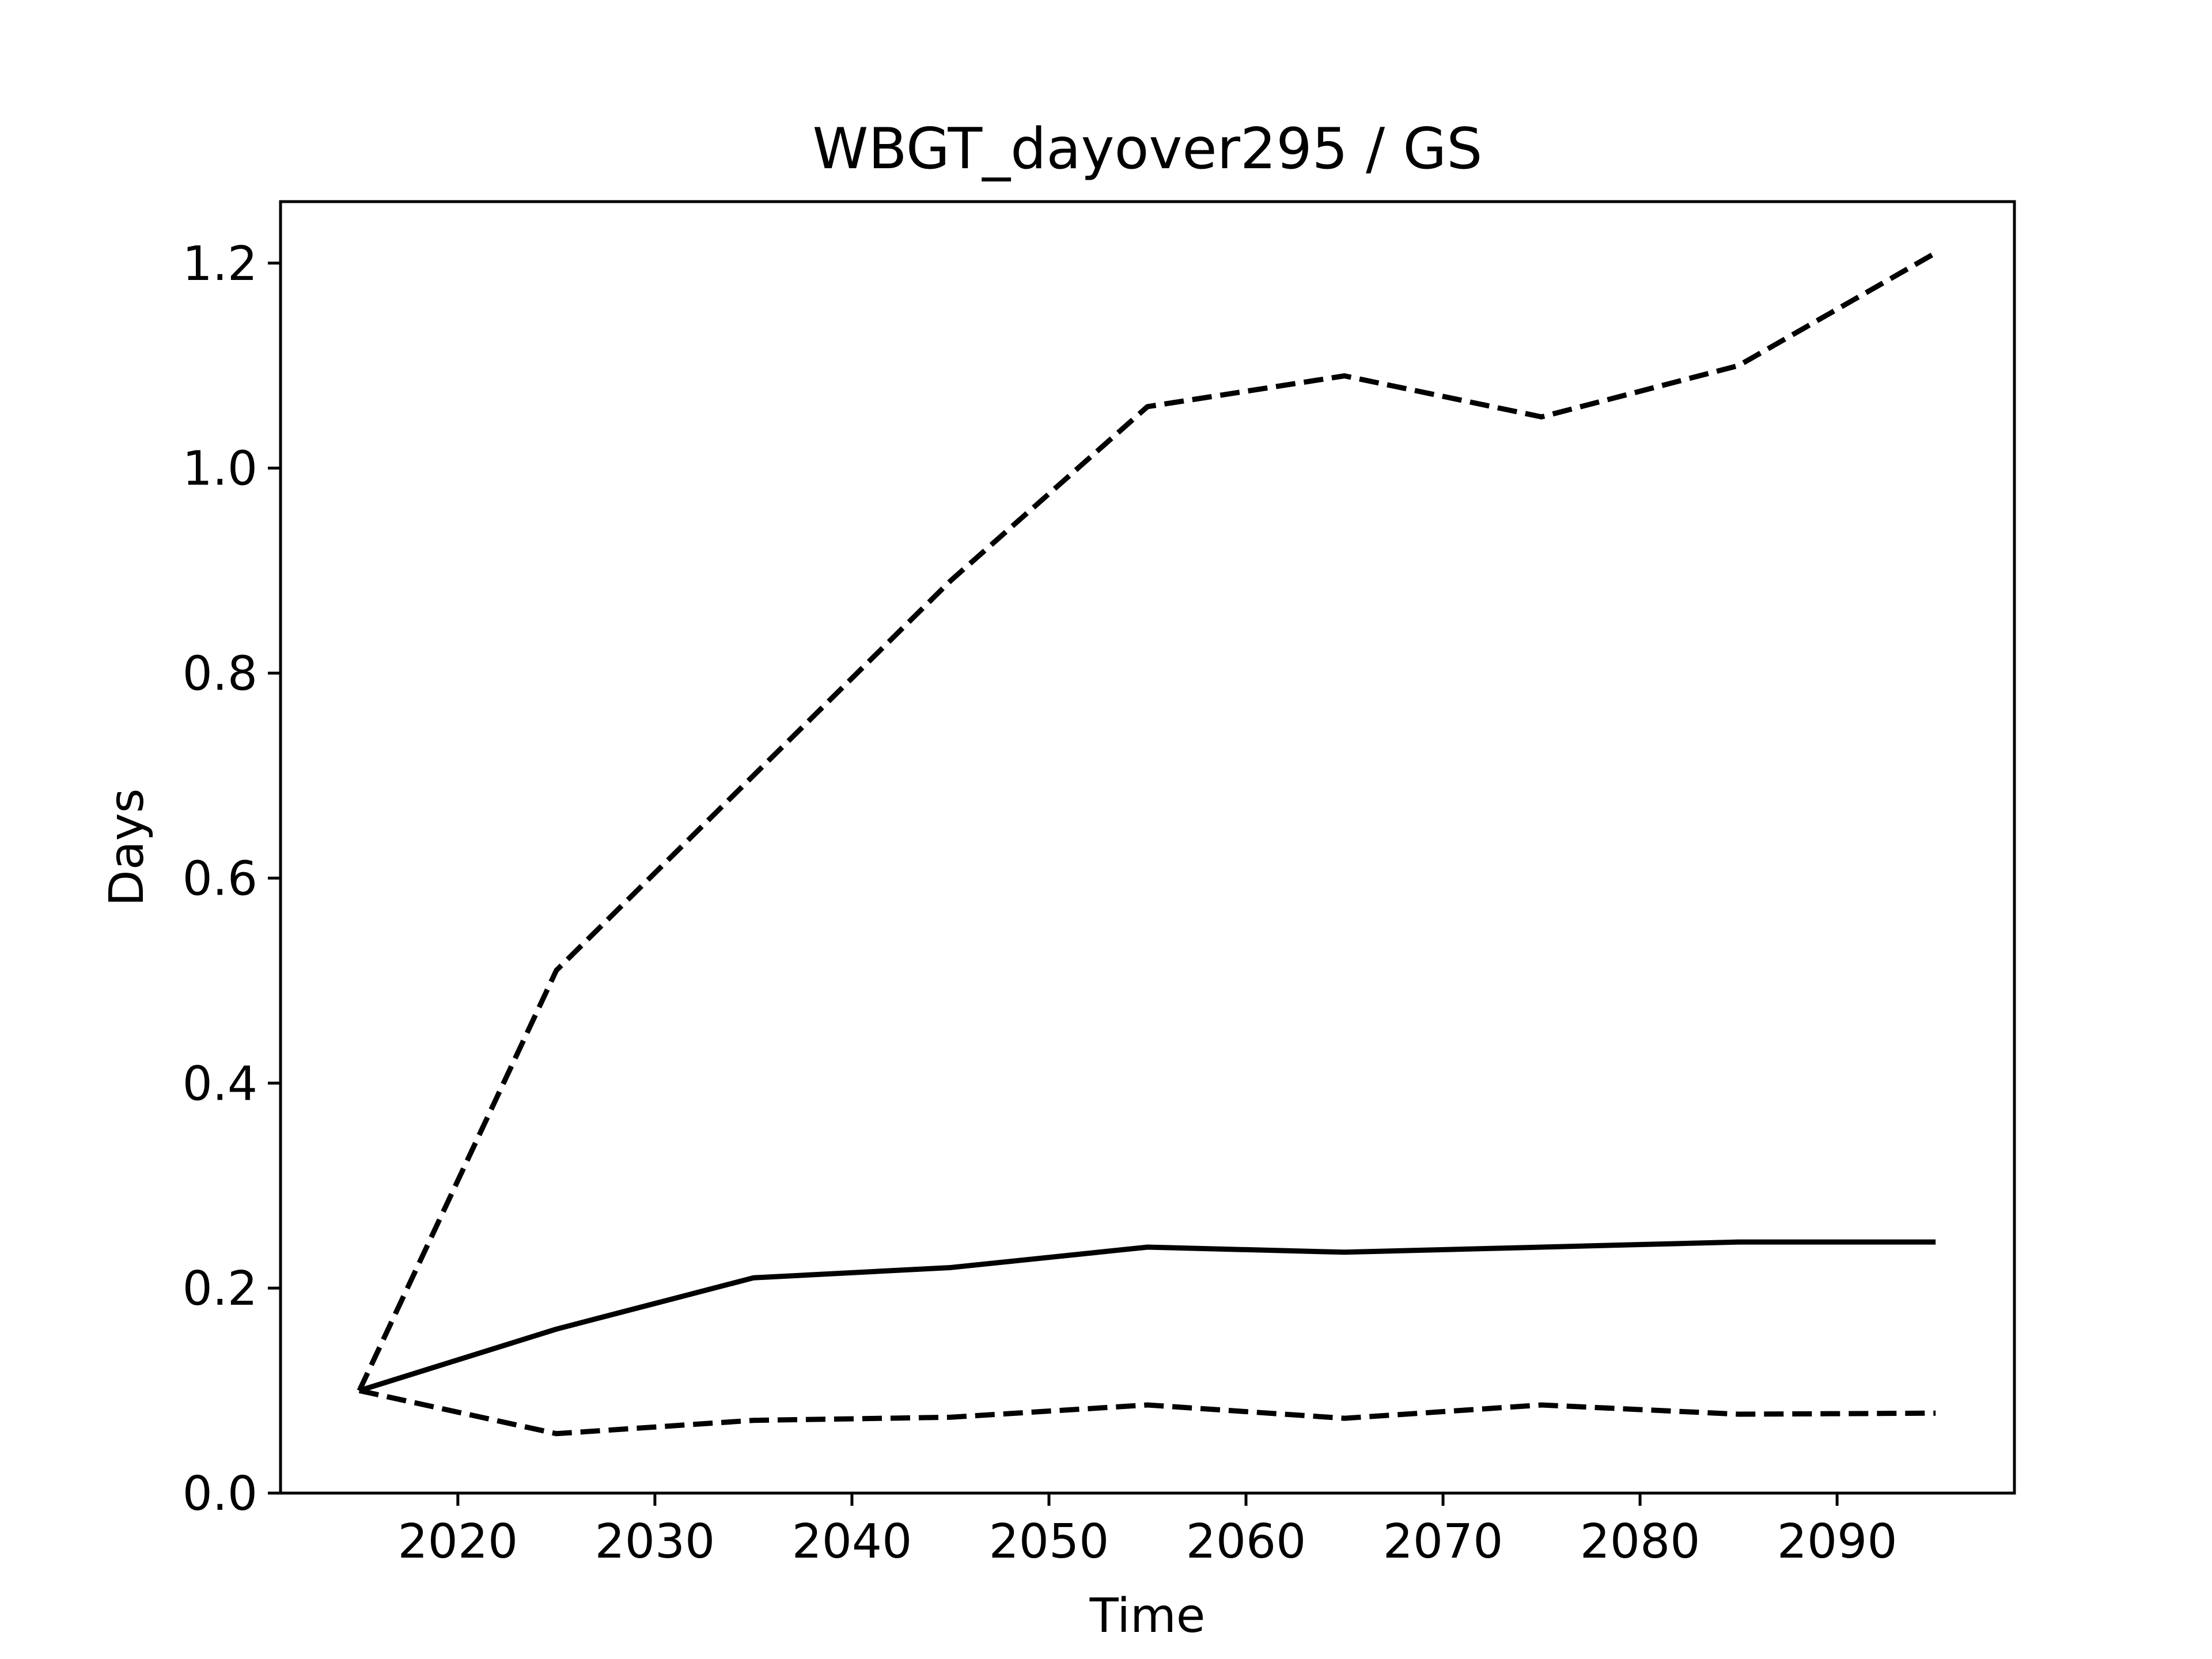 The width and height of the screenshot is (2212, 1659). I want to click on y-axis-ticks: 0.0 0.2 0.4 0.6 0.8 1.0 1.2, so click(232, 879).